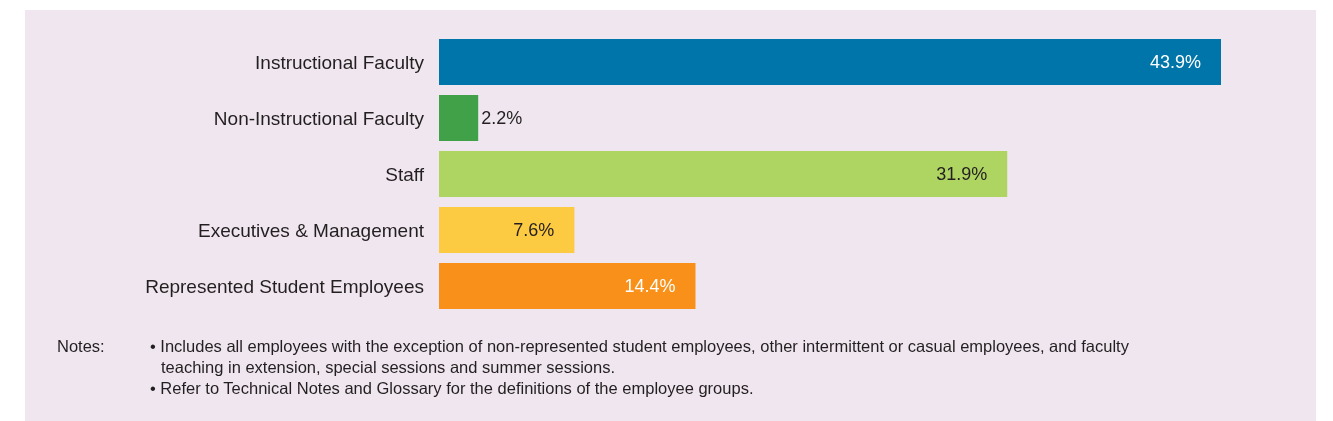 The width and height of the screenshot is (1333, 421). Describe the element at coordinates (284, 286) in the screenshot. I see `y-tick-label: Represented Student Employees` at that location.